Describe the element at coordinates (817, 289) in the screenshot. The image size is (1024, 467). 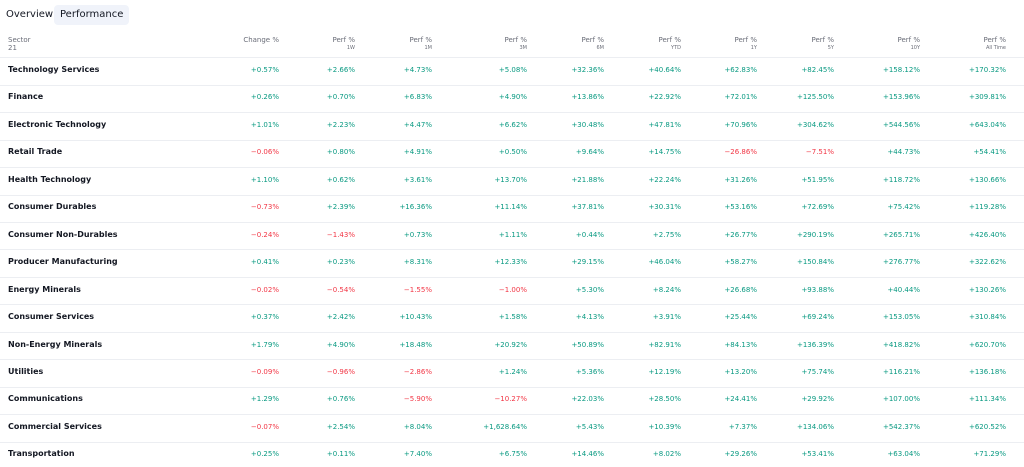
I see `perf-cell: +93.88%` at that location.